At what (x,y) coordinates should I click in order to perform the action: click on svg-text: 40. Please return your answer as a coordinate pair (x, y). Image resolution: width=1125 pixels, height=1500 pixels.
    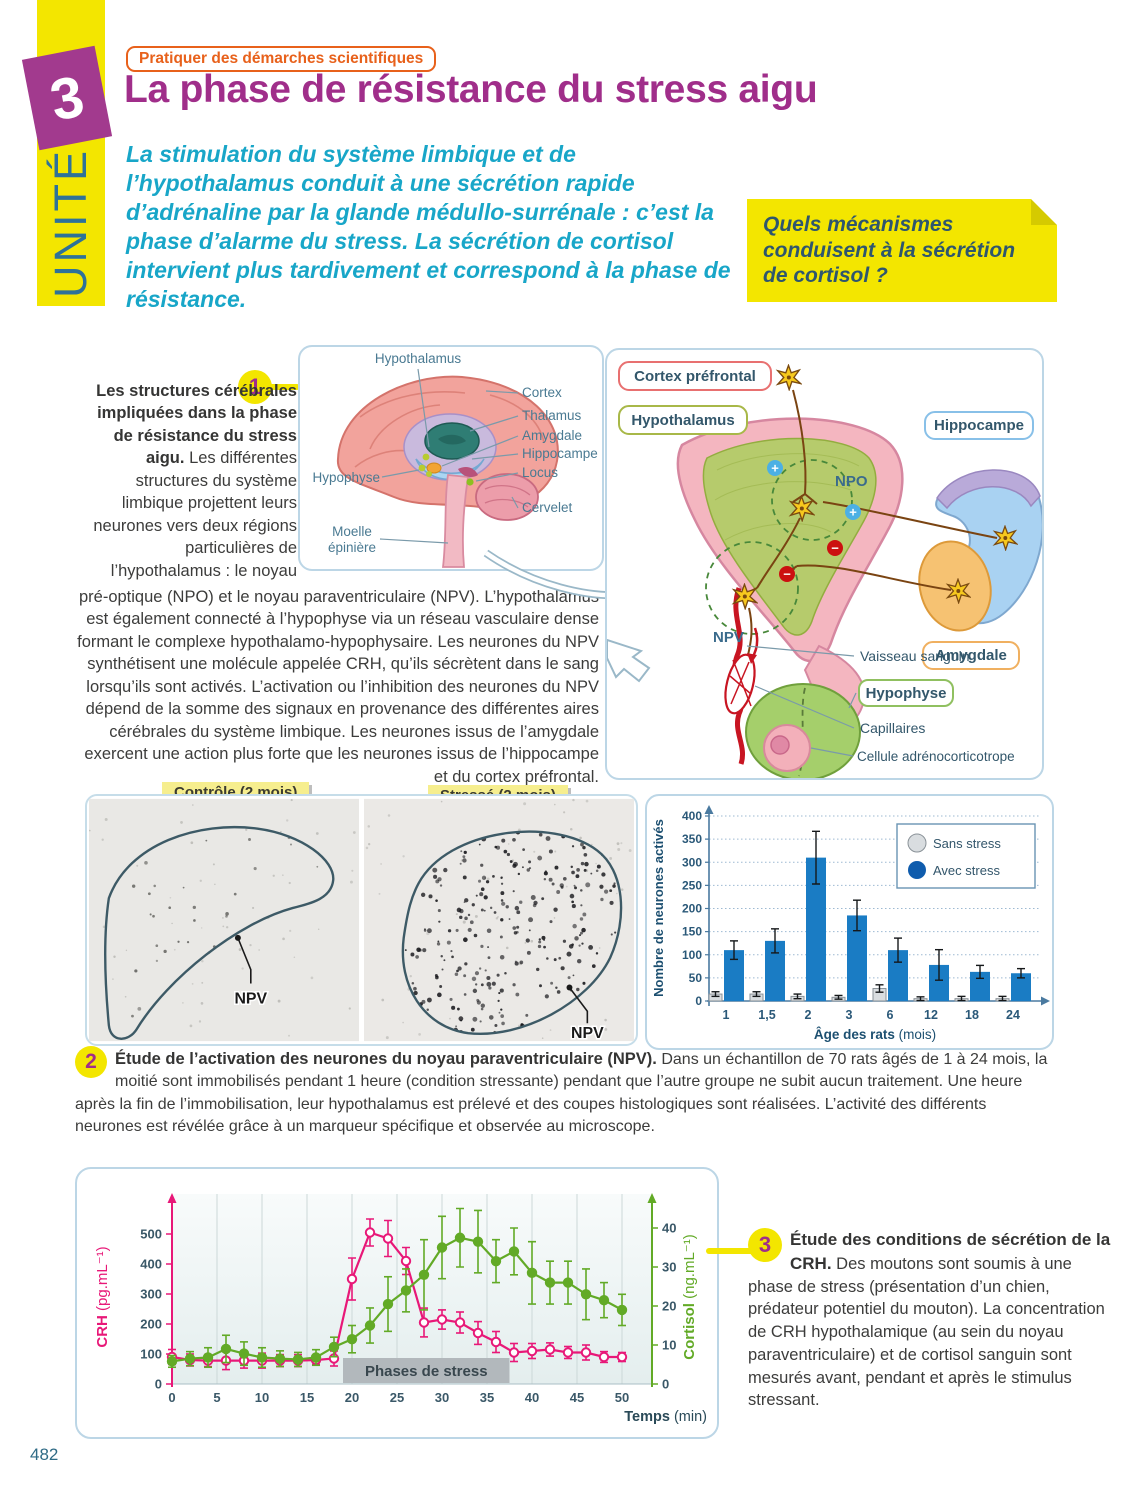
    Looking at the image, I should click on (669, 1228).